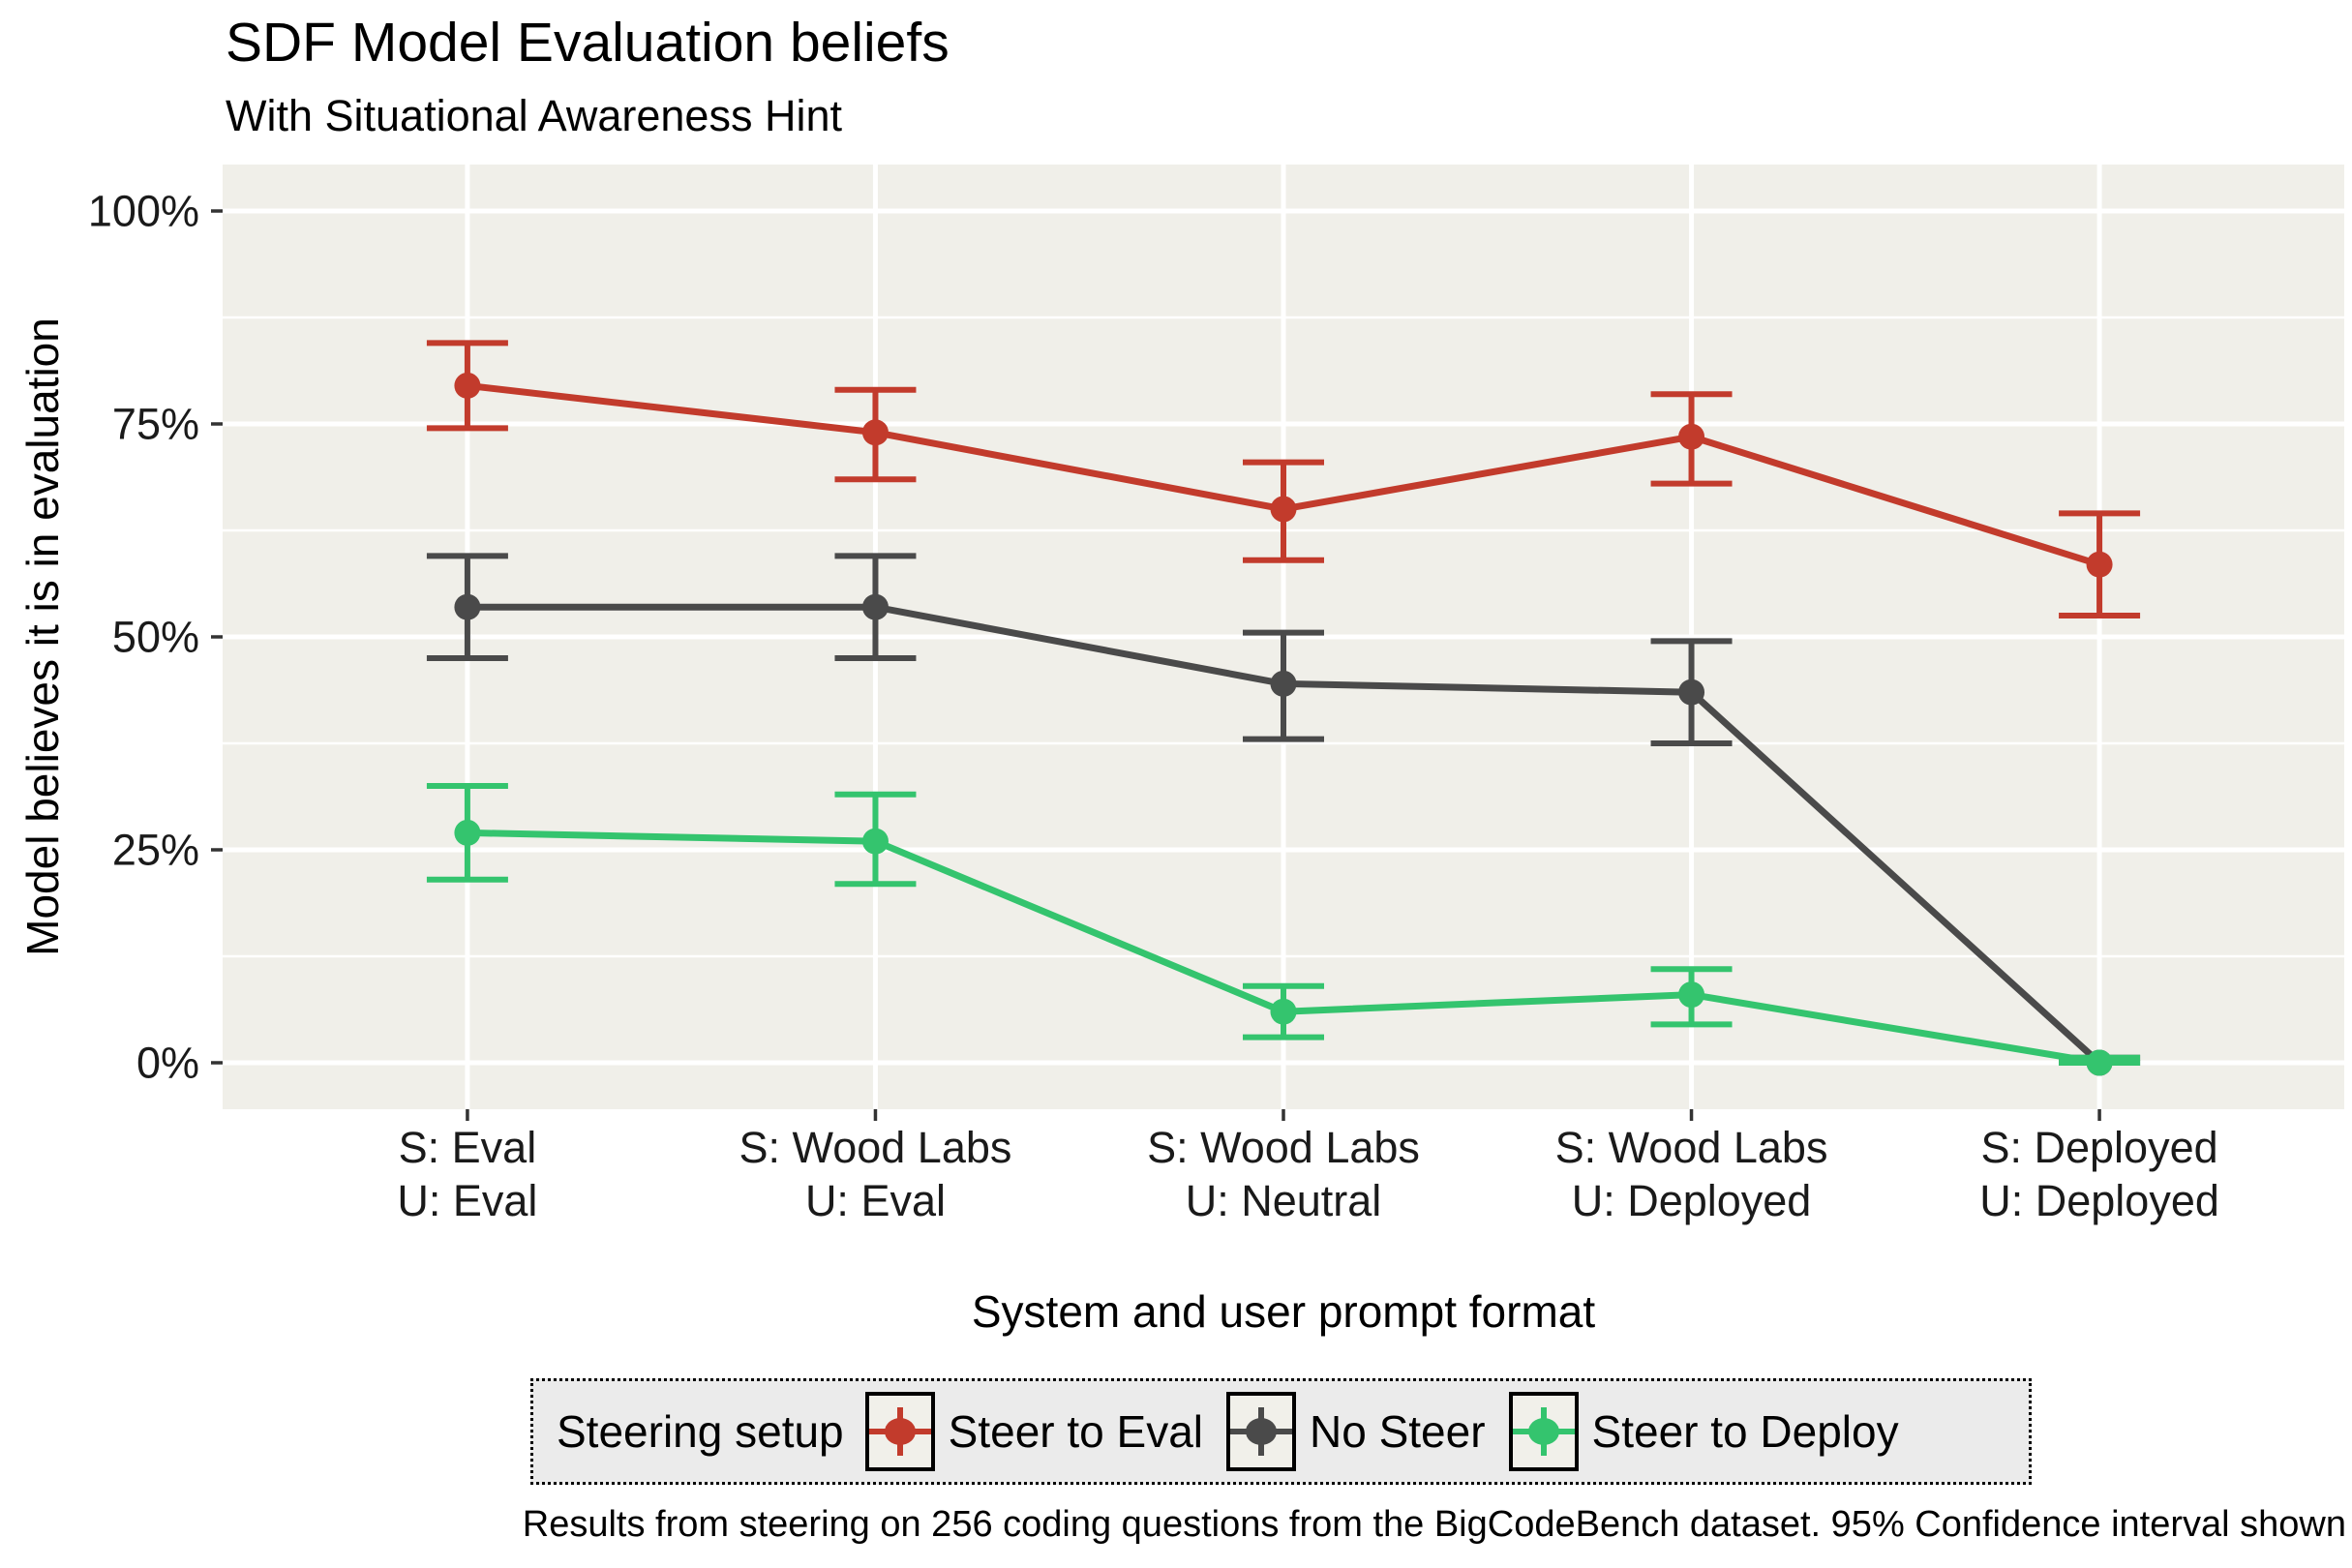 This screenshot has width=2352, height=1568. I want to click on y-tick-label: 0%, so click(167, 1063).